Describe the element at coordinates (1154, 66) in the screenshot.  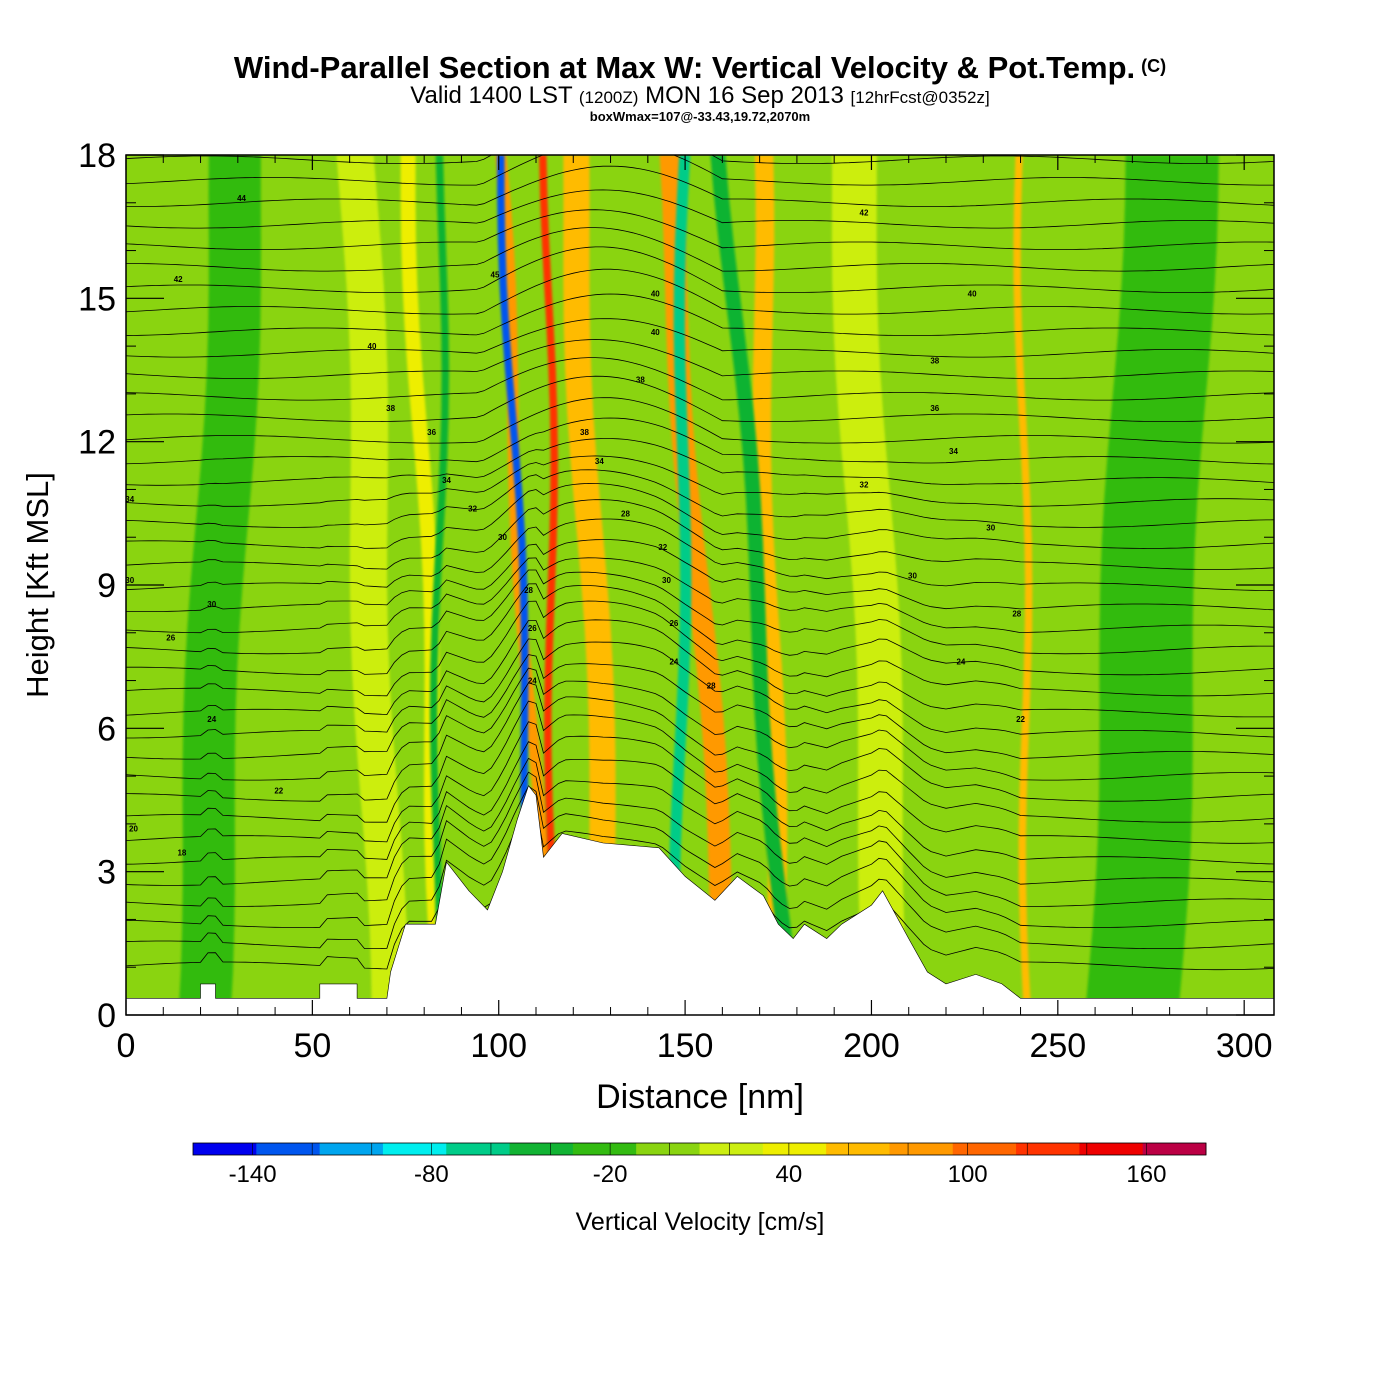
I see `copyright-mark: (C)` at that location.